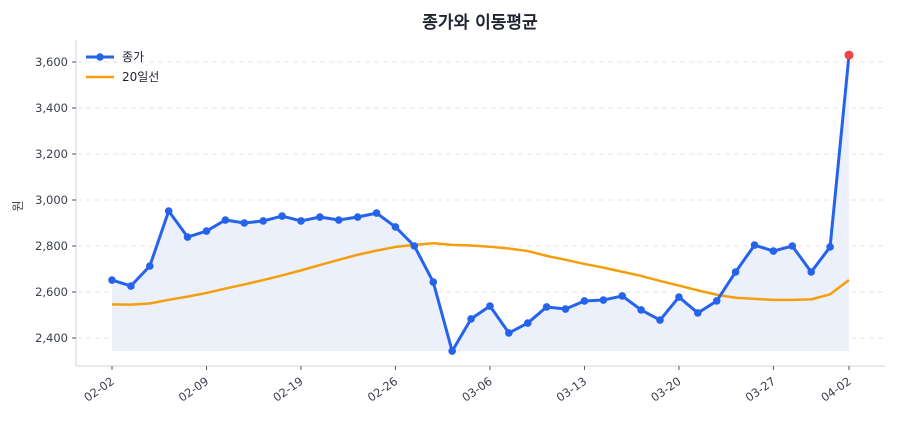 The image size is (900, 424). Describe the element at coordinates (849, 55) in the screenshot. I see `last-close-marker` at that location.